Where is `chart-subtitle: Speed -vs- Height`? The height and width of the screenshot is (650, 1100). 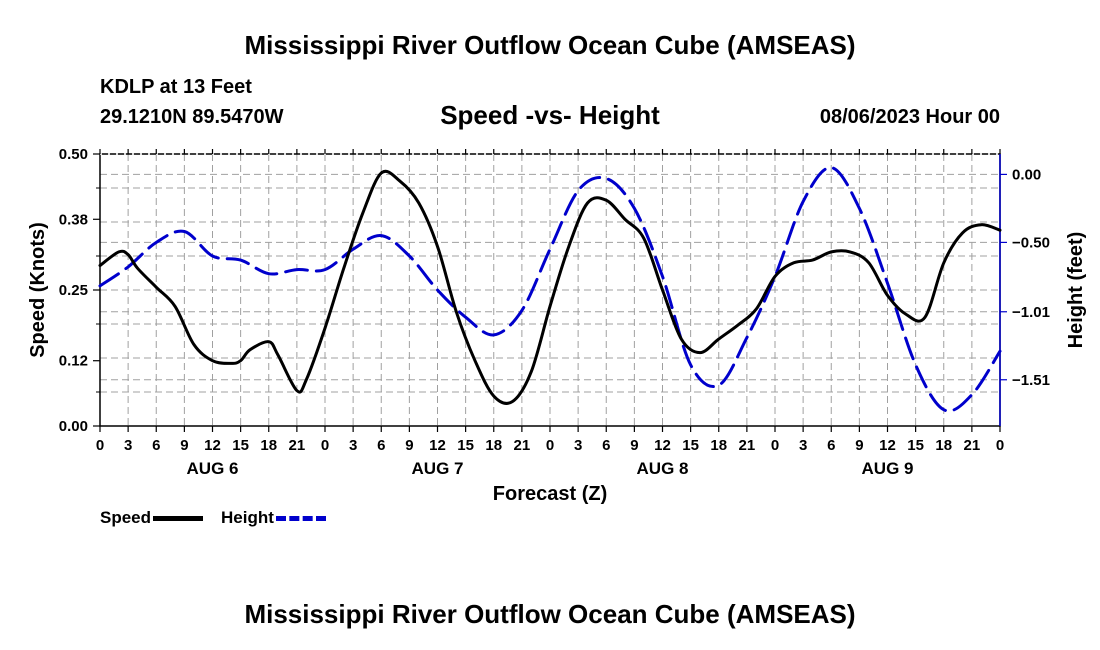 chart-subtitle: Speed -vs- Height is located at coordinates (550, 115).